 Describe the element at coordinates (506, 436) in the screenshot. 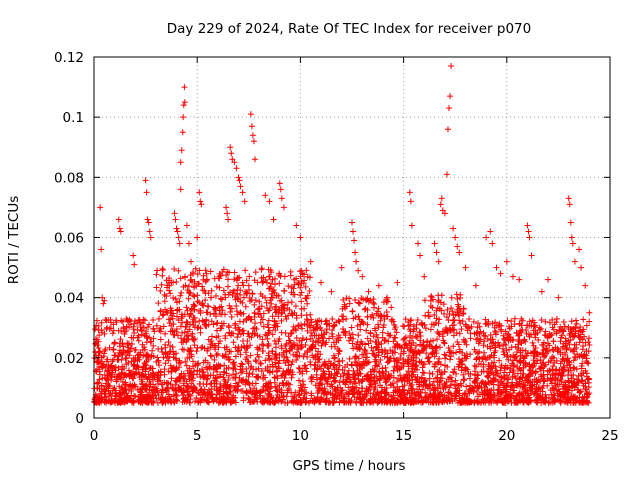

I see `x-tick-label: 20` at that location.